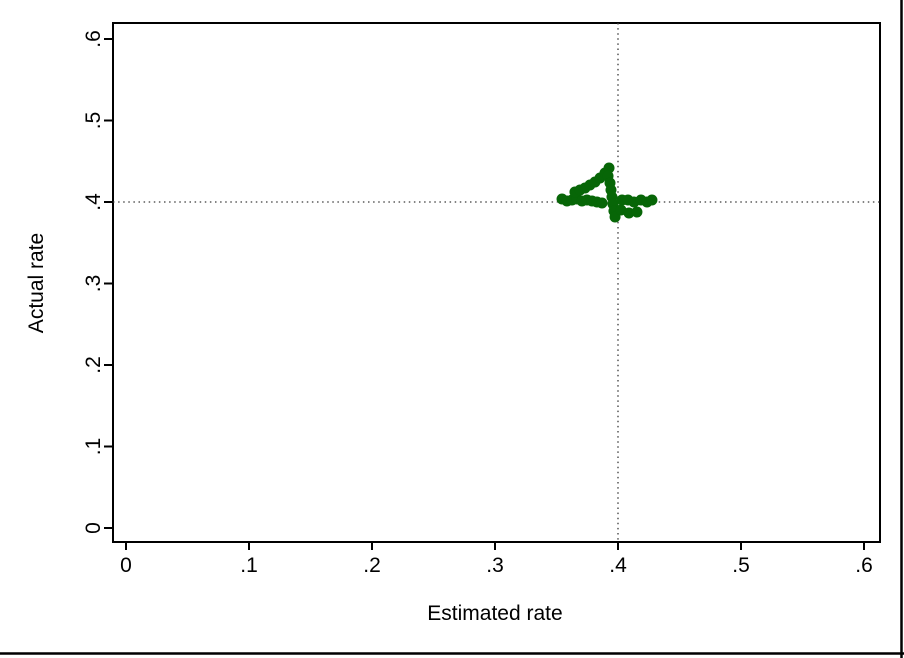 The height and width of the screenshot is (658, 904). I want to click on x-tick-label: .3, so click(495, 565).